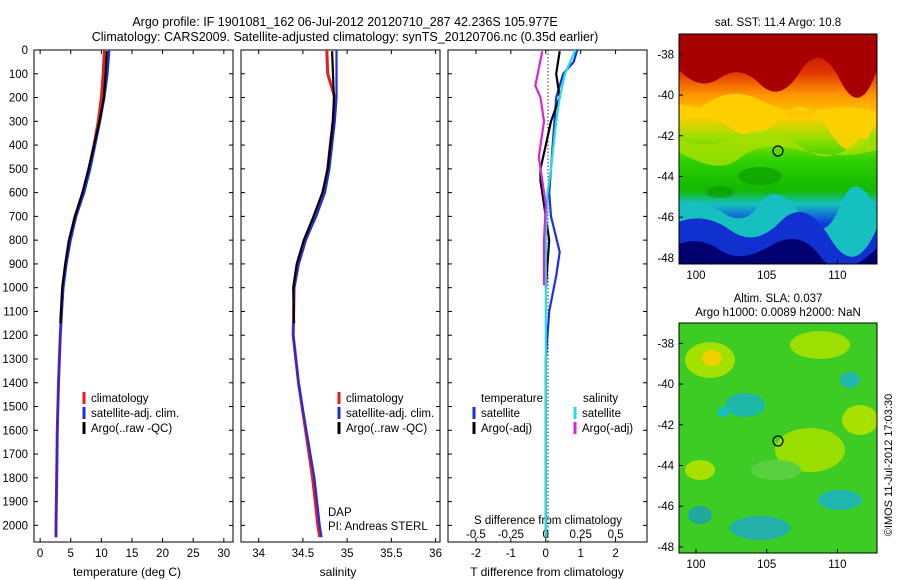 The height and width of the screenshot is (580, 900). Describe the element at coordinates (476, 535) in the screenshot. I see `s-diff-tick-label: -0.5` at that location.